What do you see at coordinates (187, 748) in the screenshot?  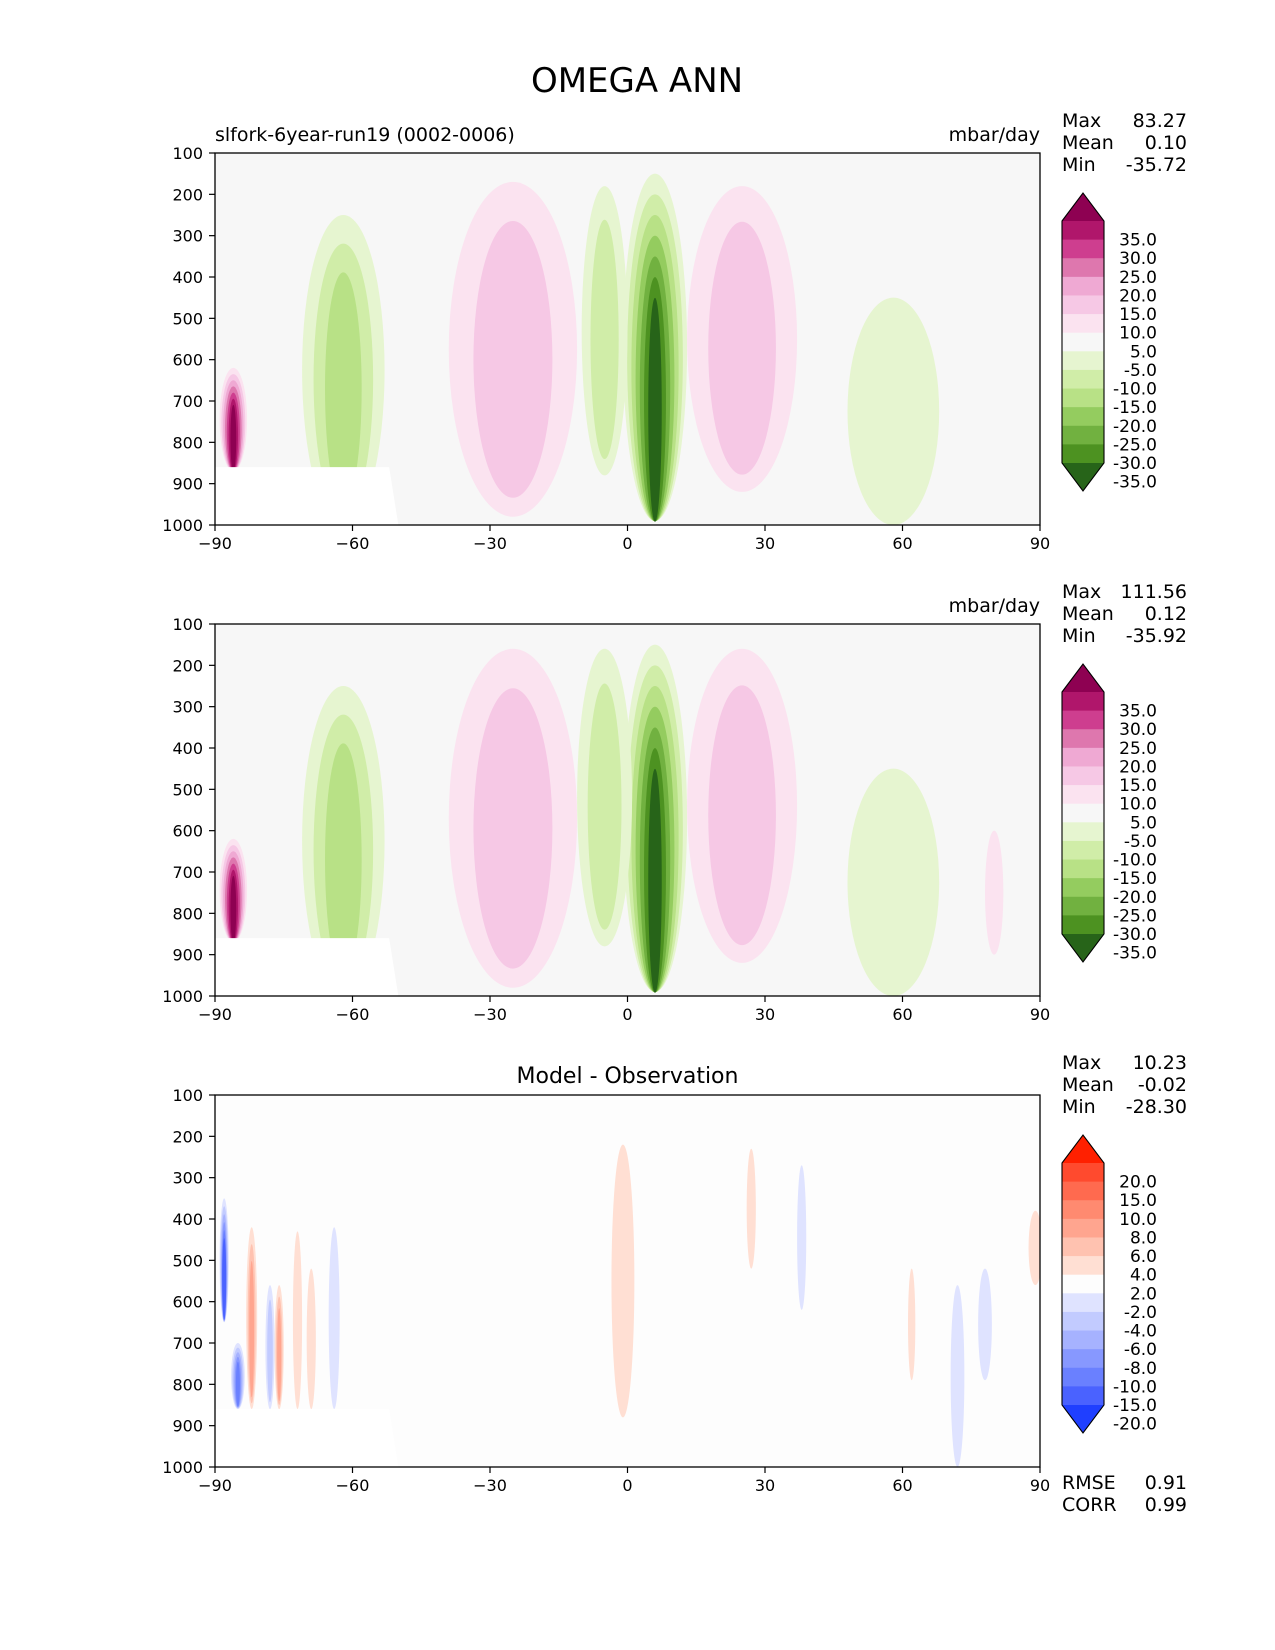 I see `y-tick-label: 400` at bounding box center [187, 748].